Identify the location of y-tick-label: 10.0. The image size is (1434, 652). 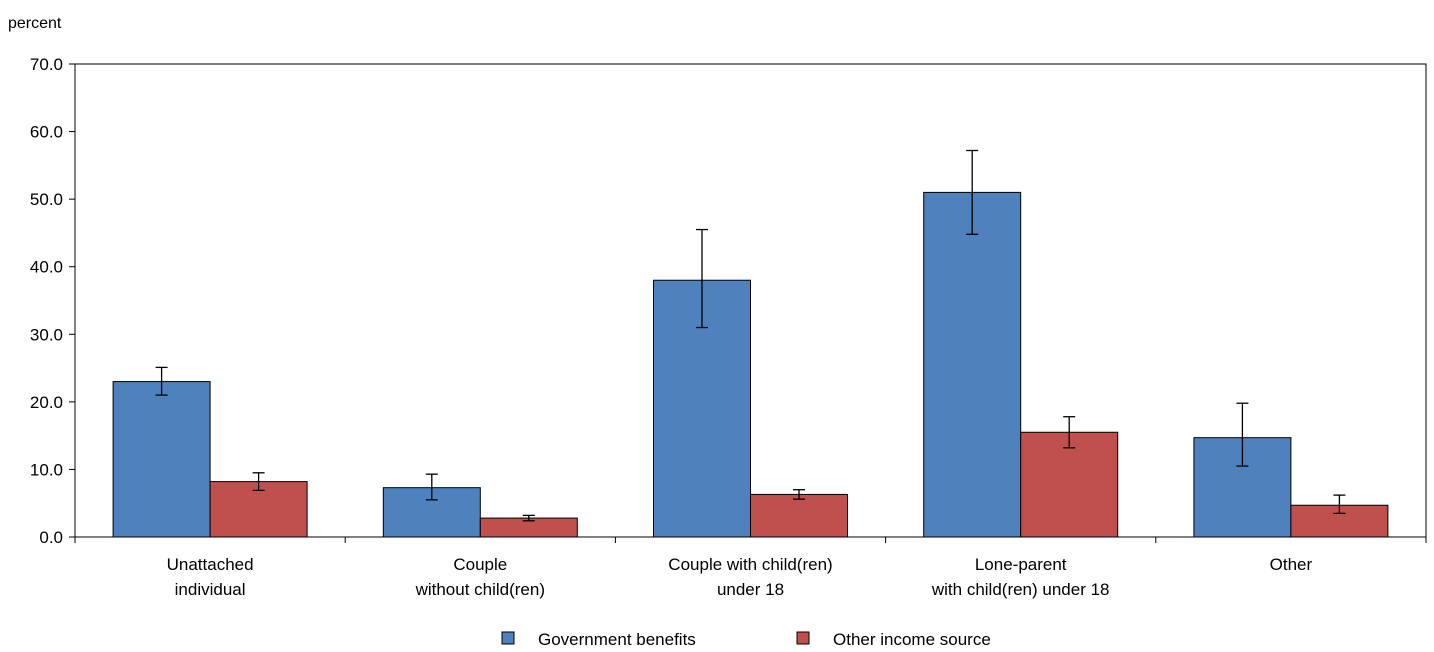
(46, 469).